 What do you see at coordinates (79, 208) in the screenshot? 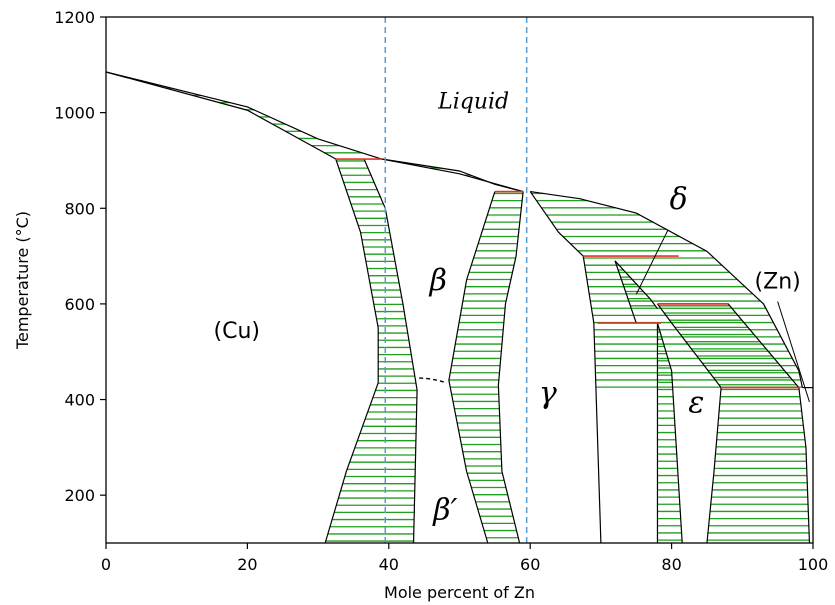
I see `y-tick-label: 800` at bounding box center [79, 208].